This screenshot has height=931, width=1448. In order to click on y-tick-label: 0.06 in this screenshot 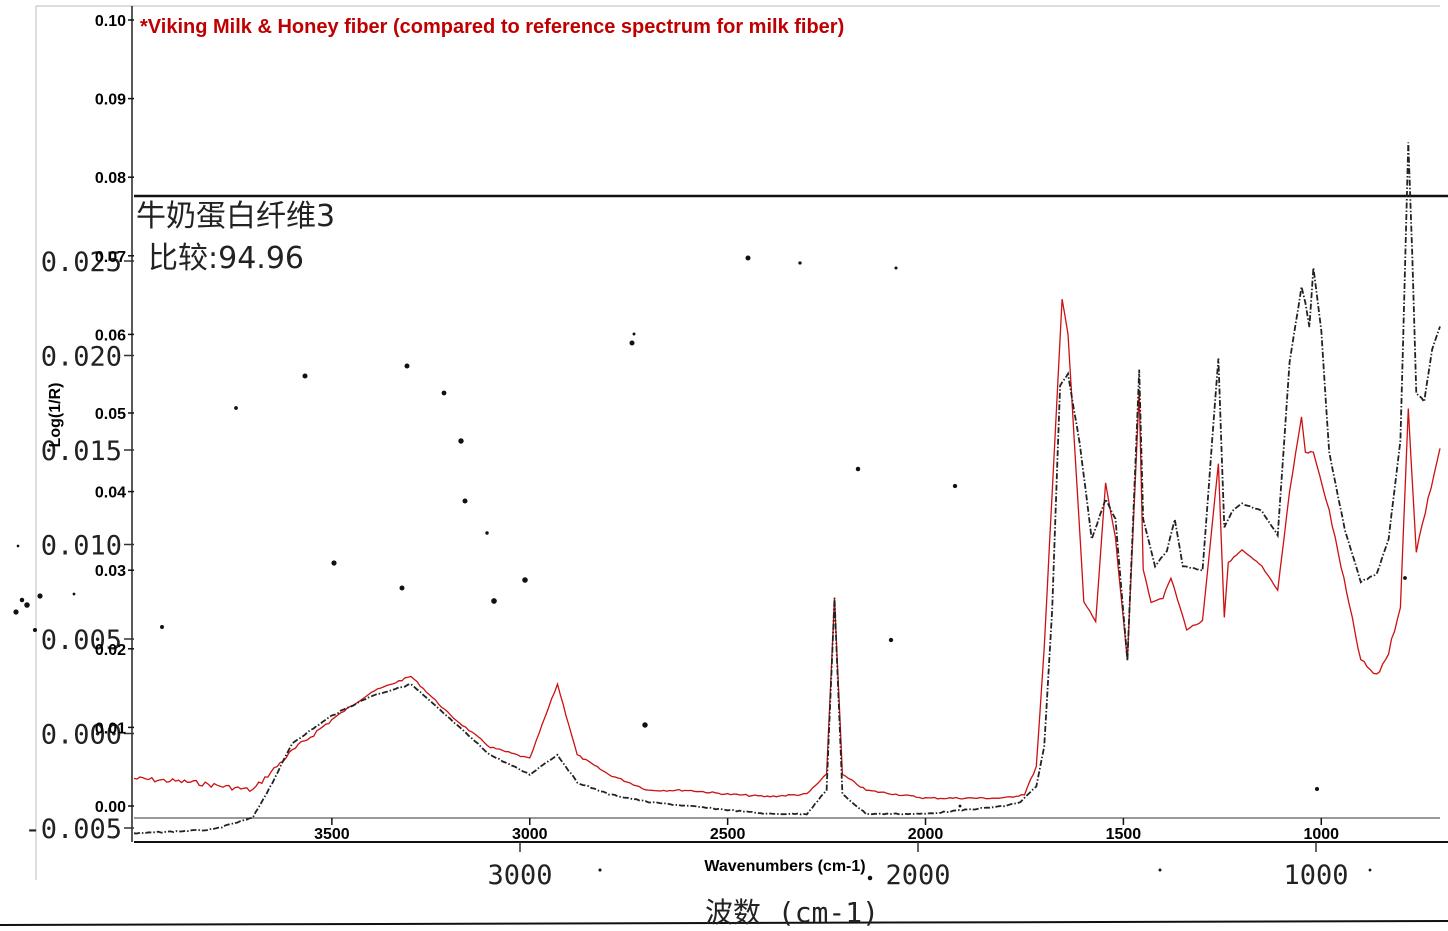, I will do `click(110, 335)`.